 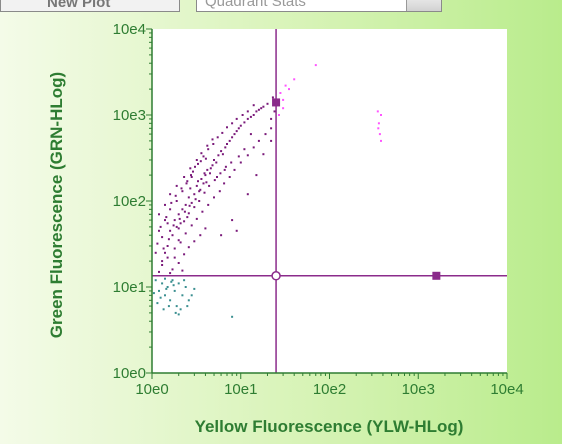 What do you see at coordinates (423, 5) in the screenshot?
I see `chevron-down-icon` at bounding box center [423, 5].